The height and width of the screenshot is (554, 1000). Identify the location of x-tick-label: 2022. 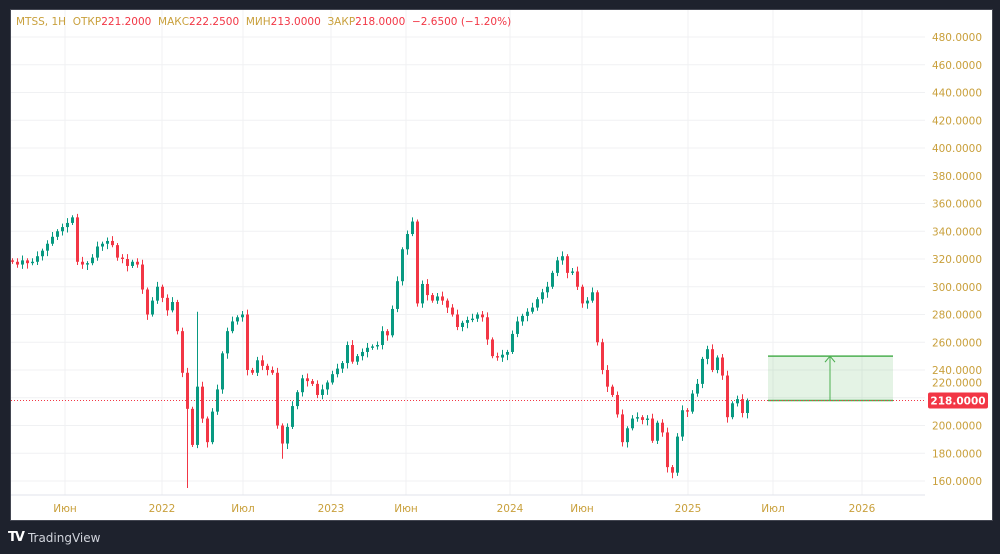
(162, 509).